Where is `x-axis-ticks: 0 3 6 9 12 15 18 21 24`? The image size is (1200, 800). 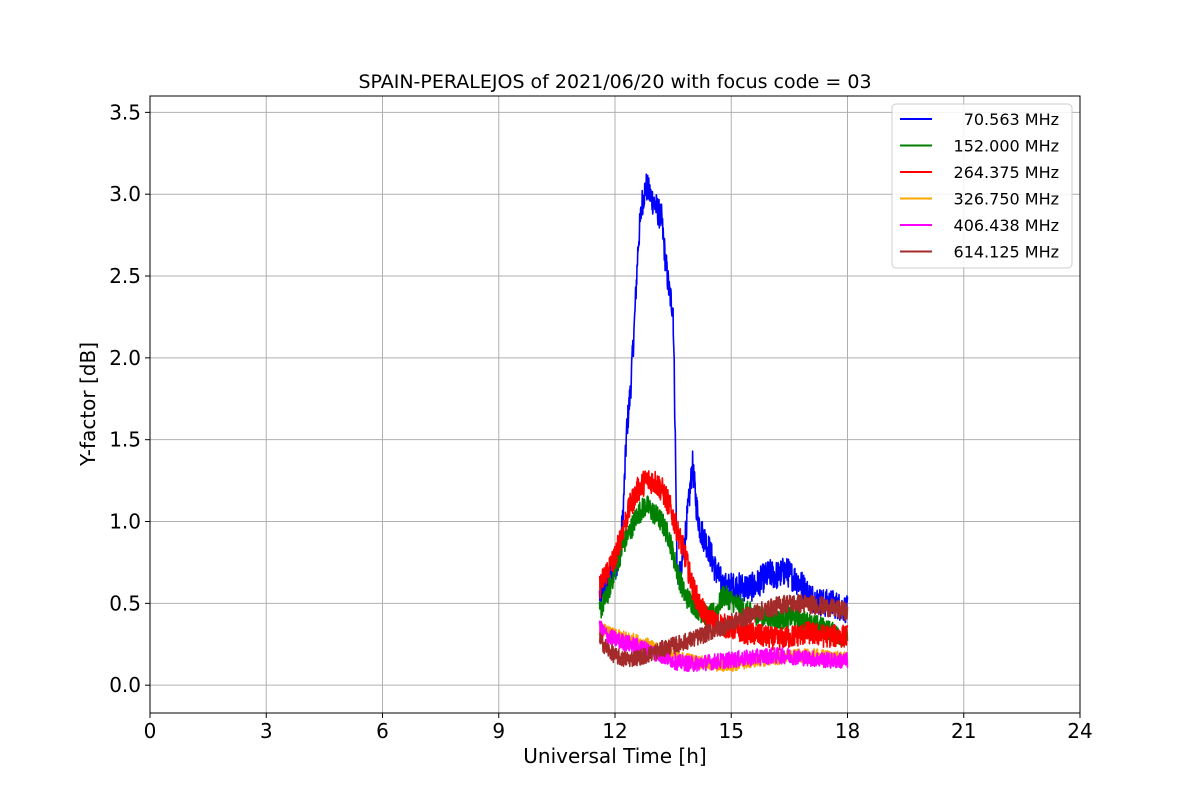 x-axis-ticks: 0 3 6 9 12 15 18 21 24 is located at coordinates (618, 728).